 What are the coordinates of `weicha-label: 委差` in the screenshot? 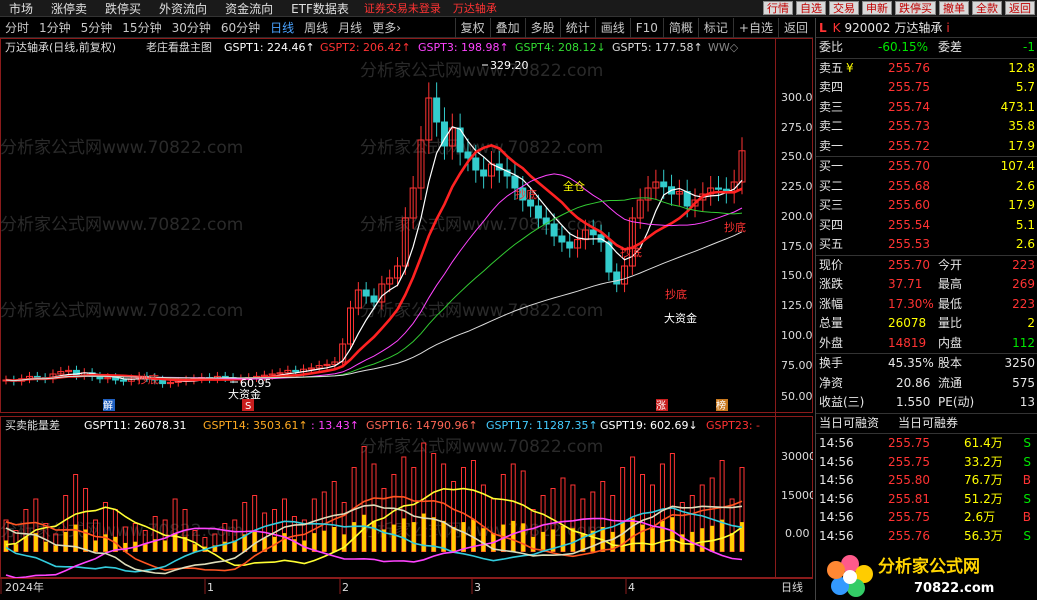 It's located at (950, 47).